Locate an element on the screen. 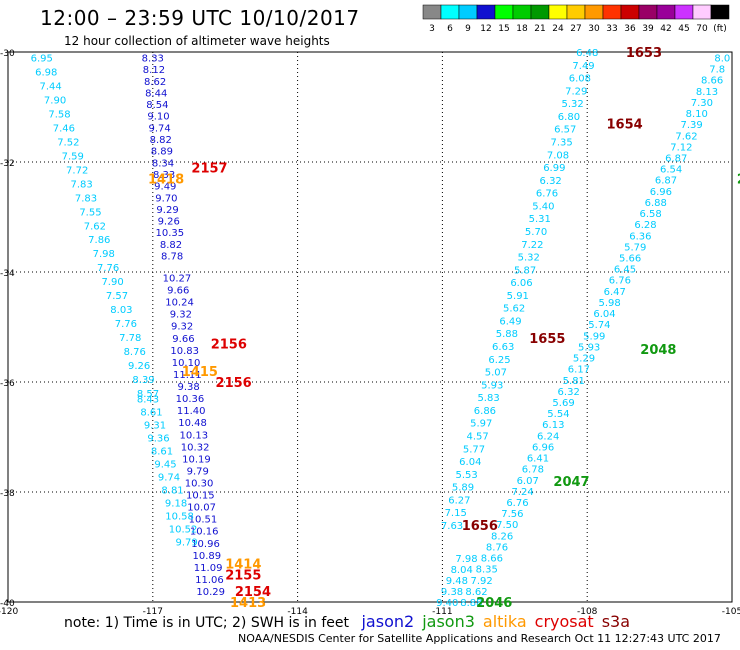  wave-height-label: 7.76 is located at coordinates (126, 324).